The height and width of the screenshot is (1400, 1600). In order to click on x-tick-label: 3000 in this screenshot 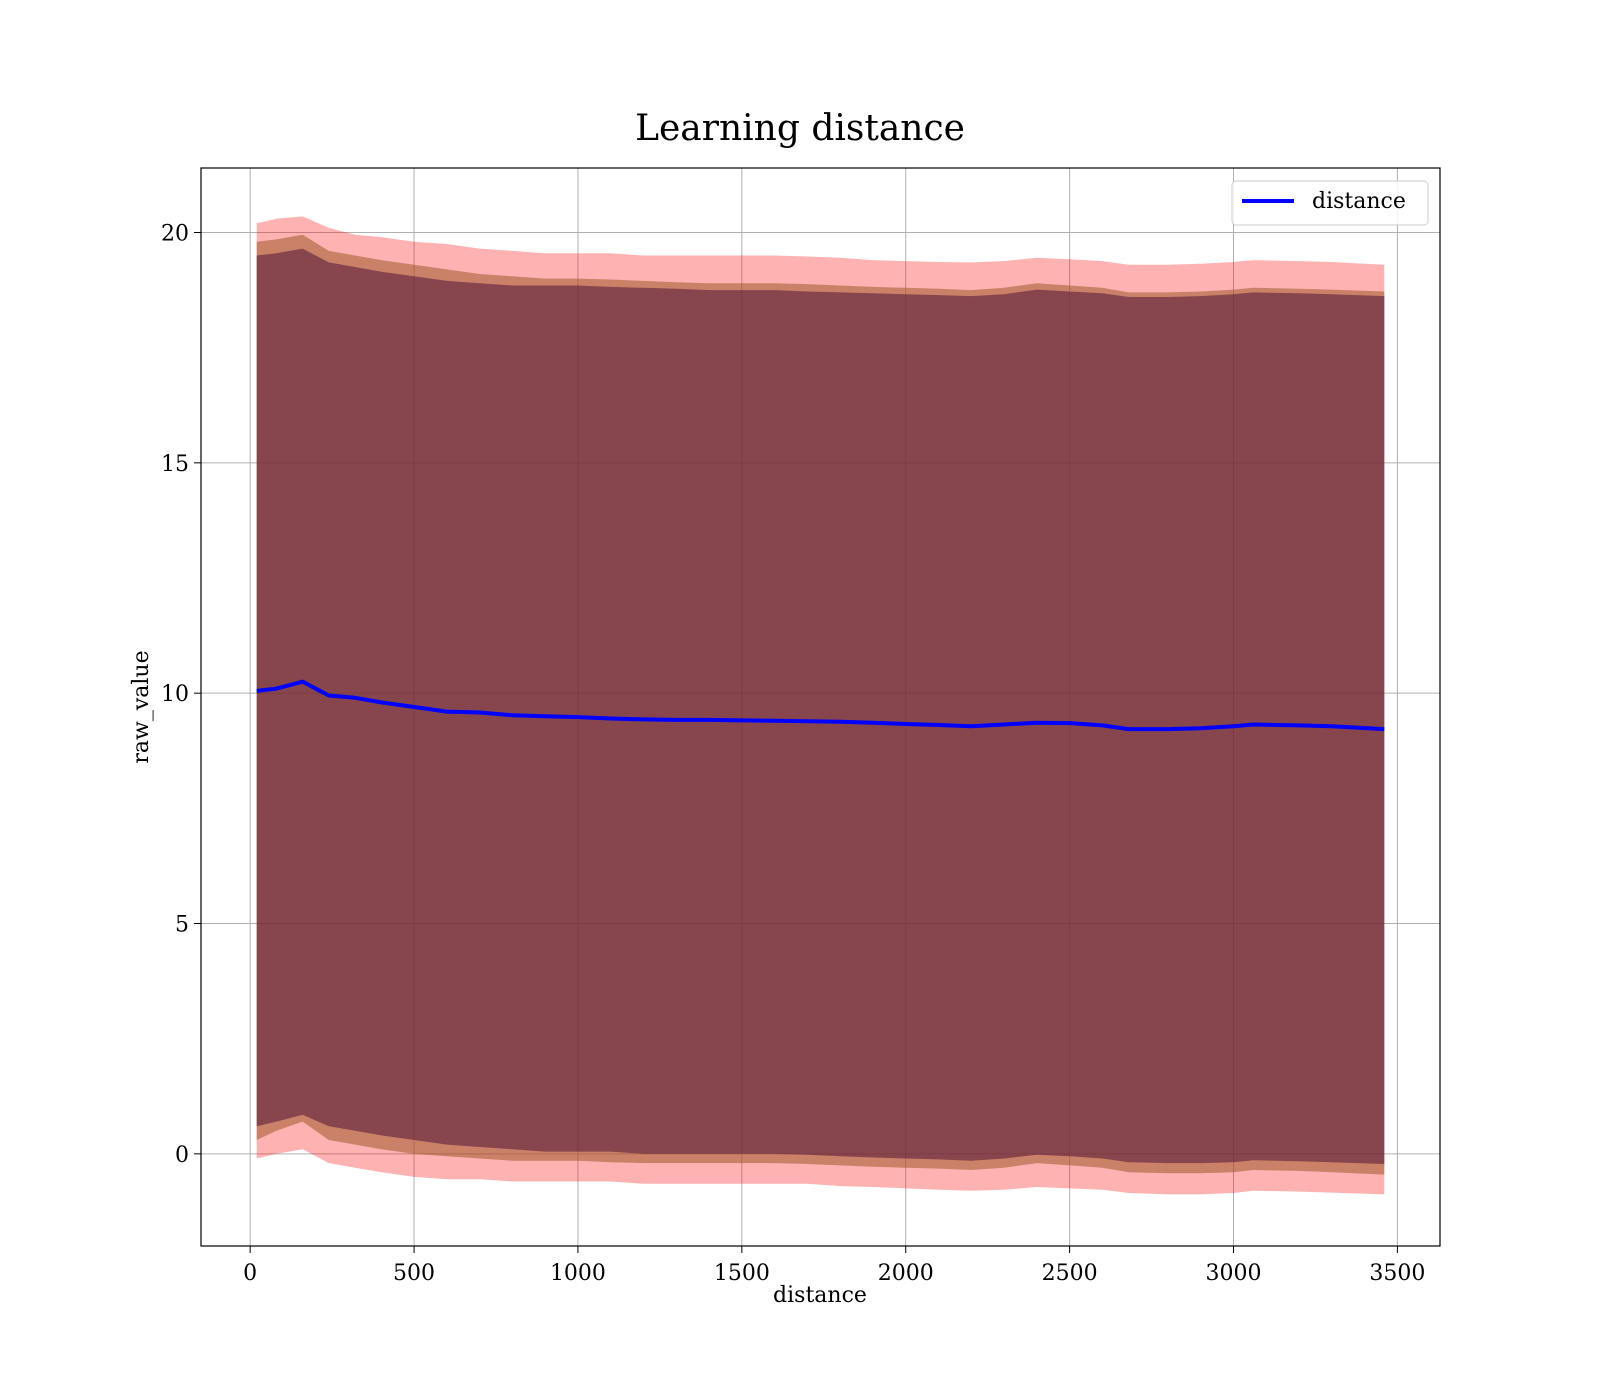, I will do `click(1234, 1273)`.